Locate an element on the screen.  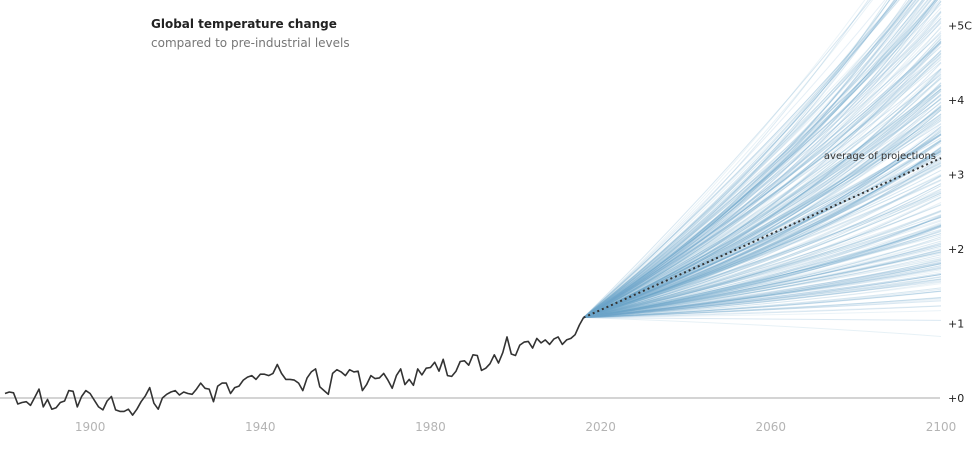
x-tick-label: 1940 is located at coordinates (260, 427).